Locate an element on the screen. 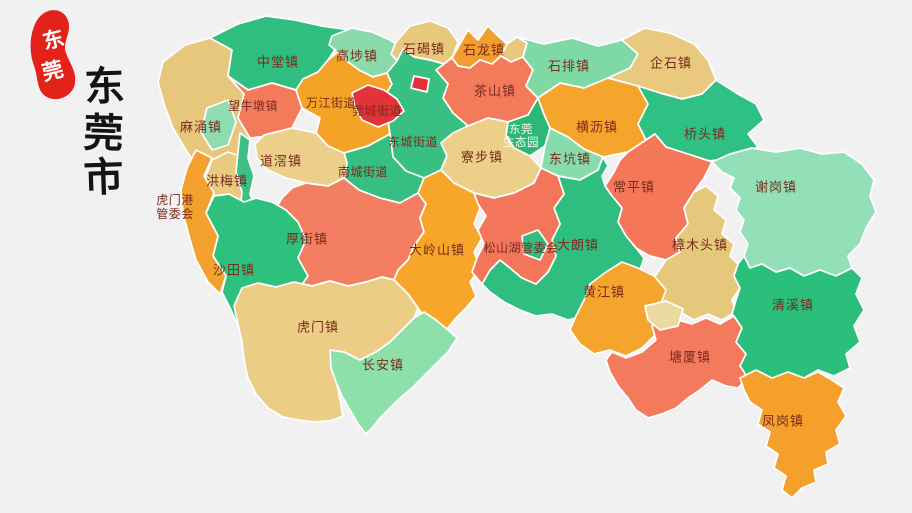  region-fenggang is located at coordinates (793, 434).